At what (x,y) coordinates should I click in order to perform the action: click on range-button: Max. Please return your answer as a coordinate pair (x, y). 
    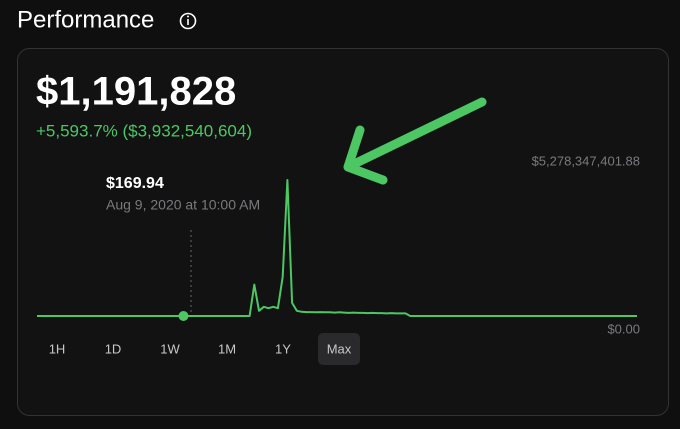
    Looking at the image, I should click on (339, 349).